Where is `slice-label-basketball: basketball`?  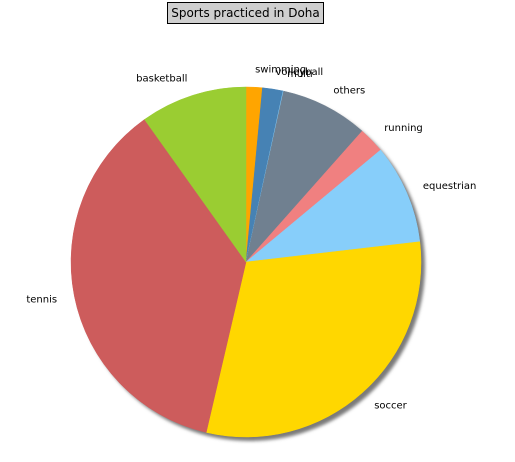 slice-label-basketball: basketball is located at coordinates (161, 79).